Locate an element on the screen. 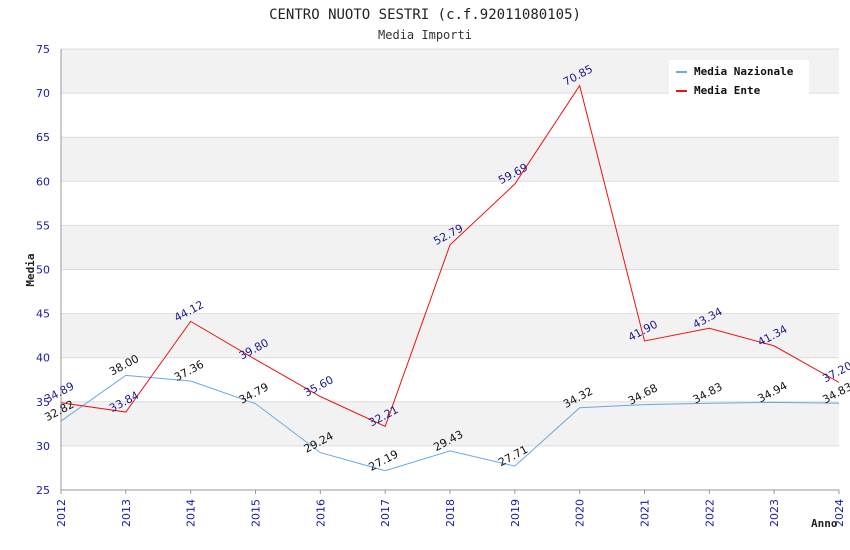 This screenshot has height=550, width=850. legend-label-media-ente: Media Ente is located at coordinates (727, 90).